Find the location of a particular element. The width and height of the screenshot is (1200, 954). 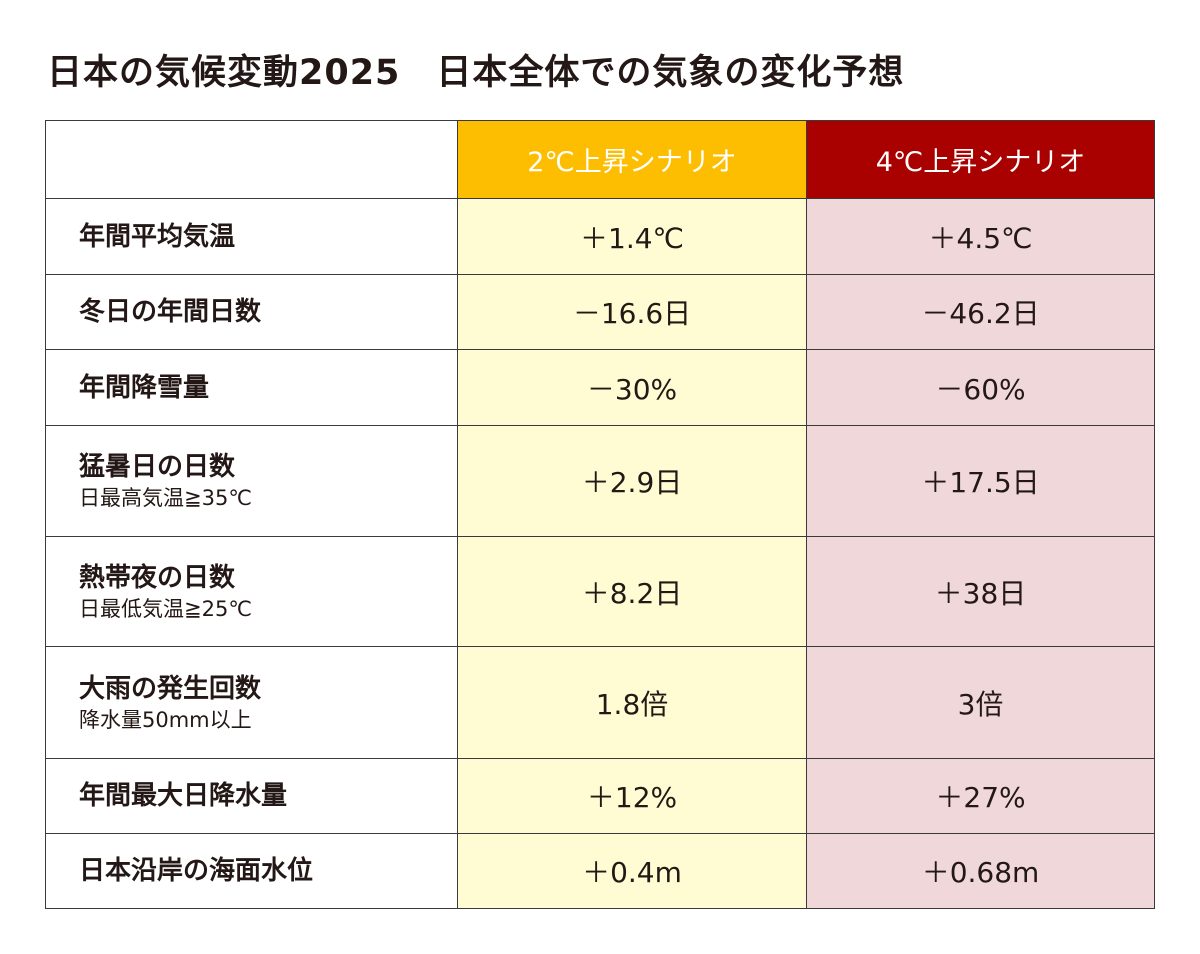

row-label: 猛暑日の日数 is located at coordinates (157, 467).